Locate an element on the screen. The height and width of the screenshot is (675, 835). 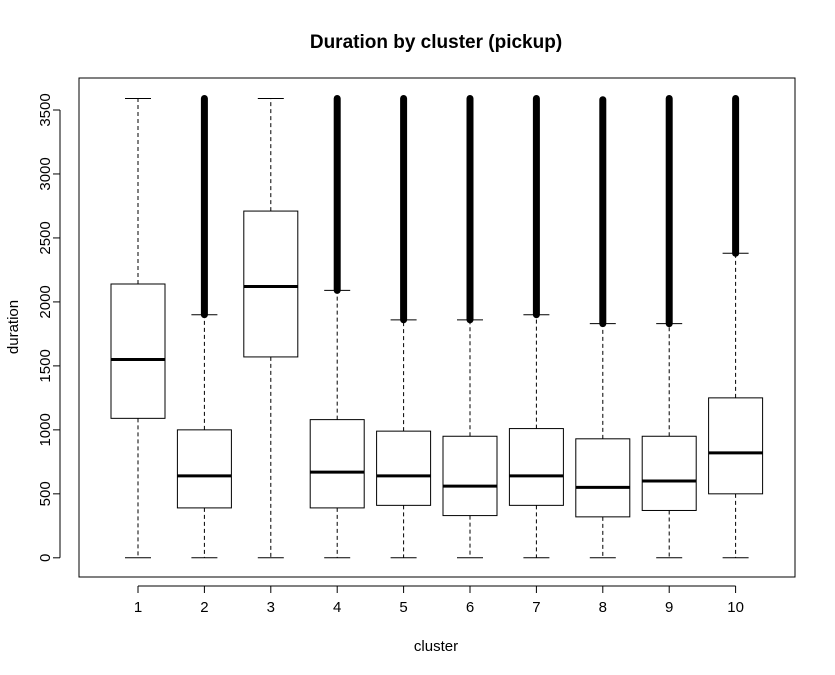
y-tick-label: 0 is located at coordinates (45, 558).